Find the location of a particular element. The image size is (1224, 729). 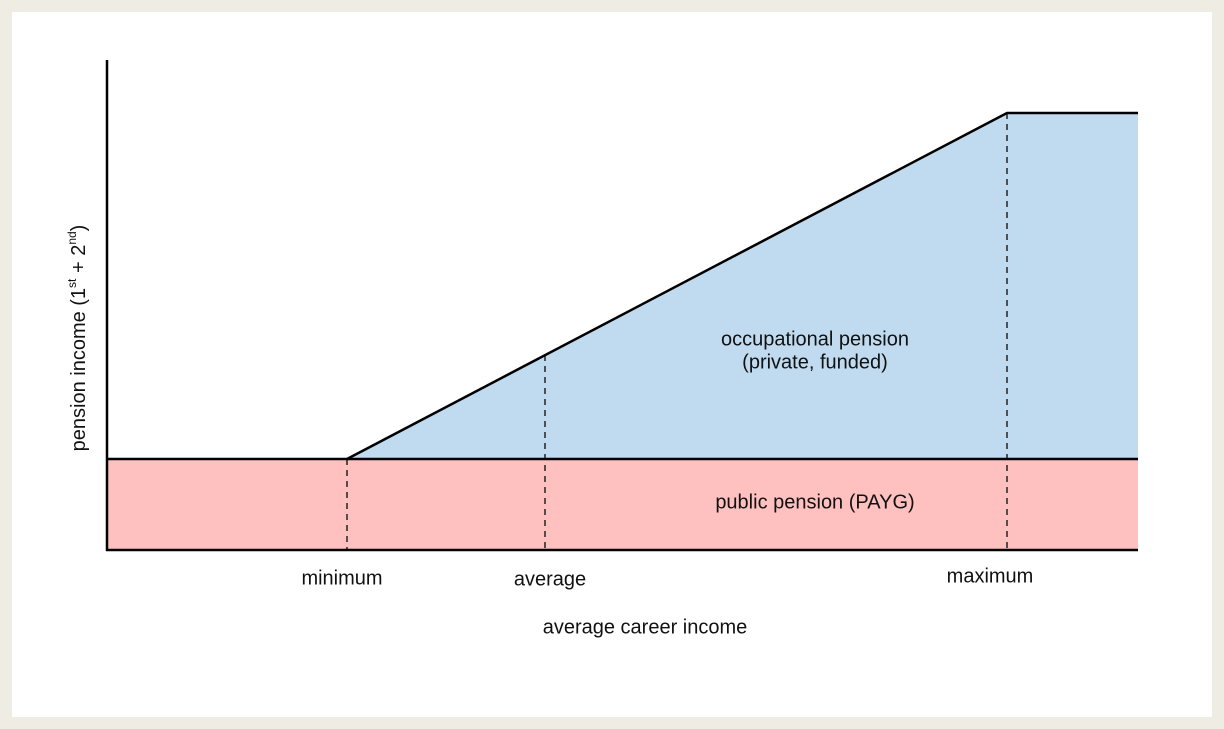

y-label-part: ) is located at coordinates (79, 228).